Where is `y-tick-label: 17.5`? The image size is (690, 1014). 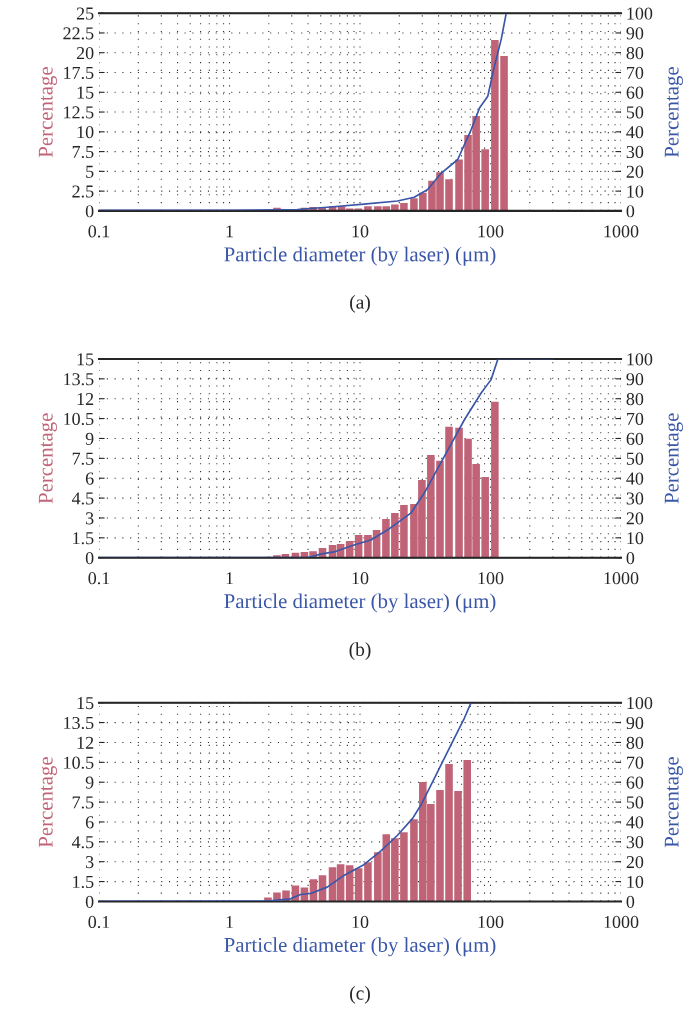 y-tick-label: 17.5 is located at coordinates (79, 73).